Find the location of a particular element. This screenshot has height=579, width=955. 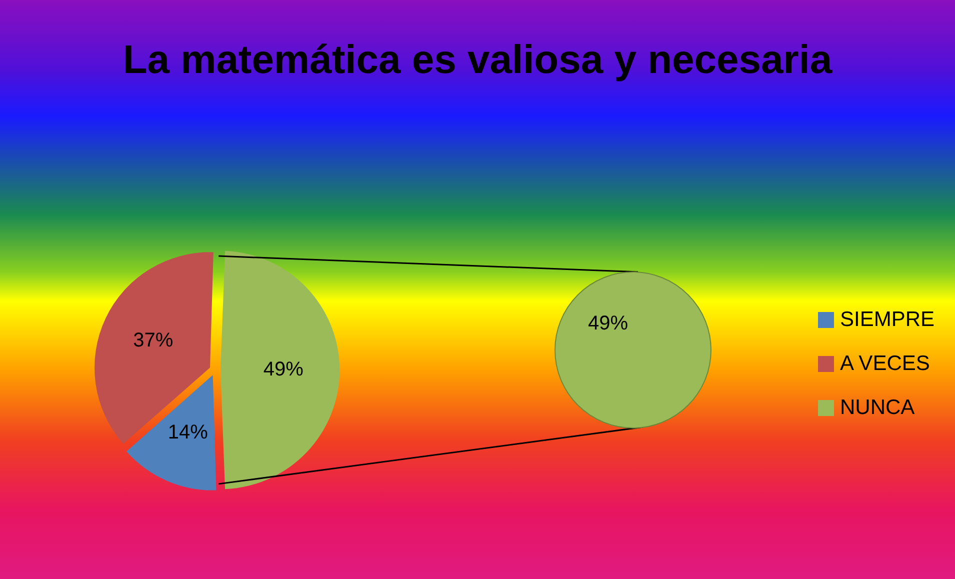

data-label: 37% is located at coordinates (153, 340).